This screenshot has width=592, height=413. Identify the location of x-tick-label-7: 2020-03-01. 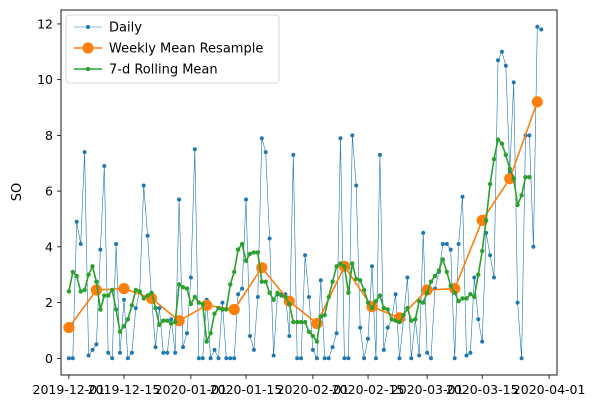
(427, 389).